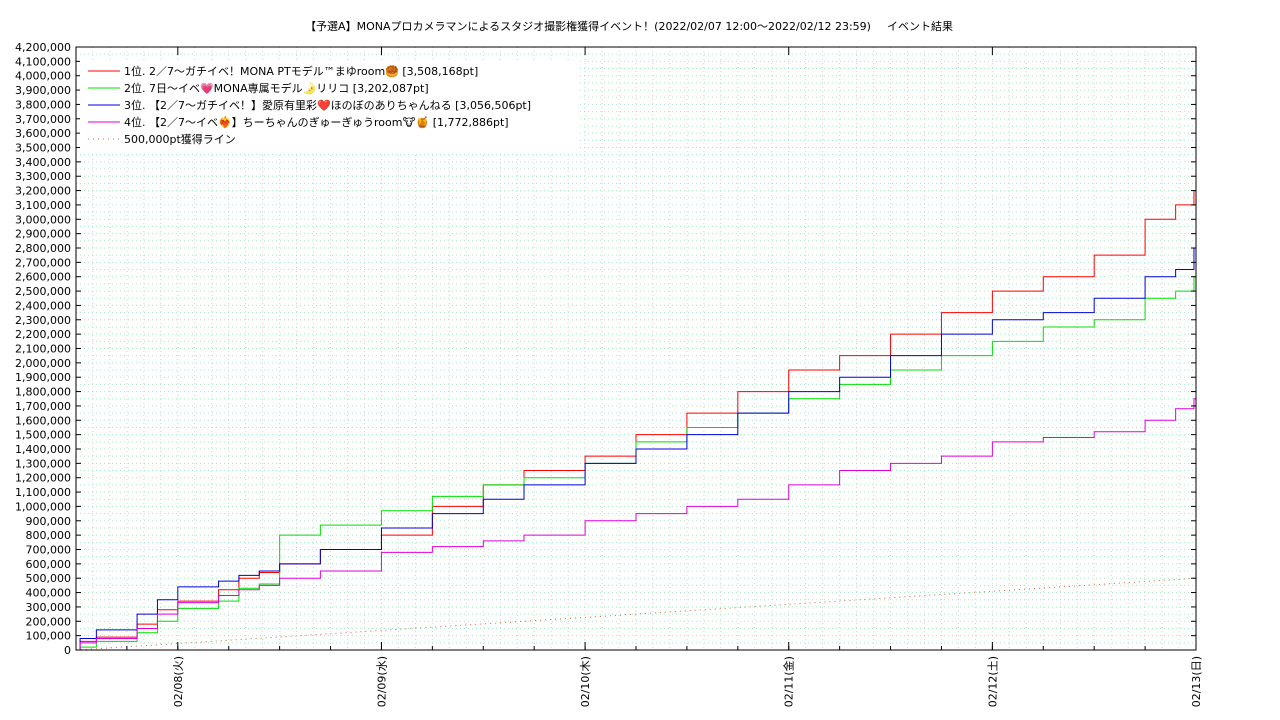 Image resolution: width=1280 pixels, height=720 pixels. I want to click on y-tick-label: 1,300,000, so click(43, 463).